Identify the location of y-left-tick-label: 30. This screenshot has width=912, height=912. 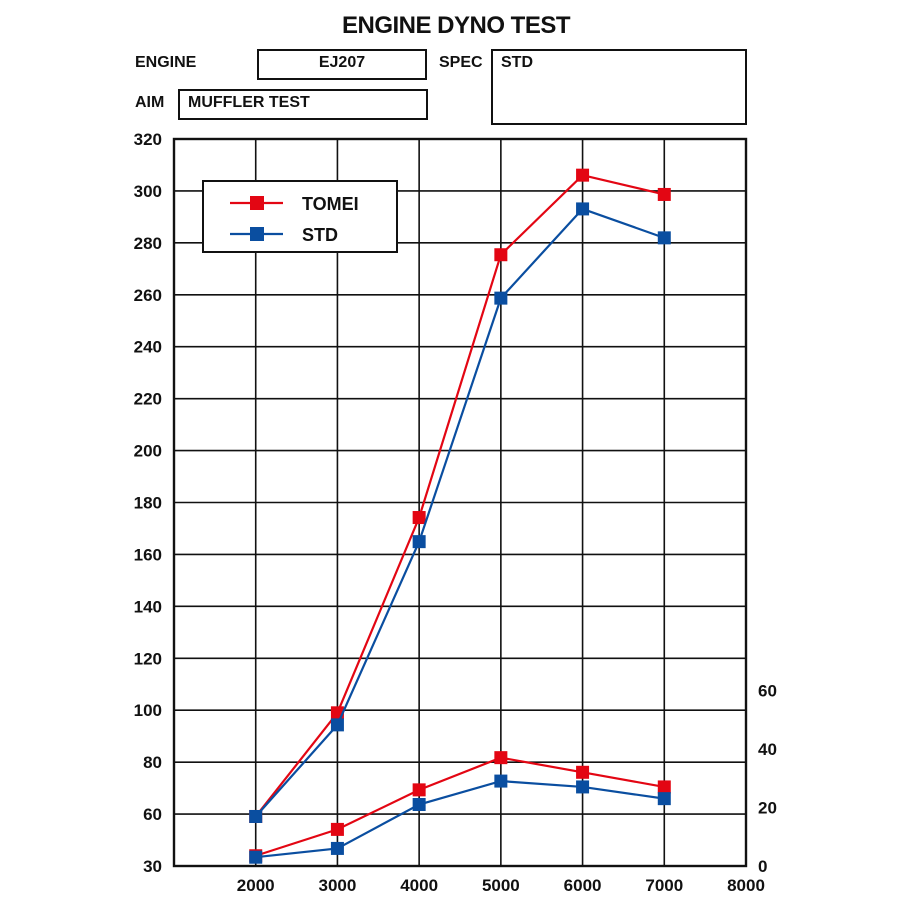
(152, 866).